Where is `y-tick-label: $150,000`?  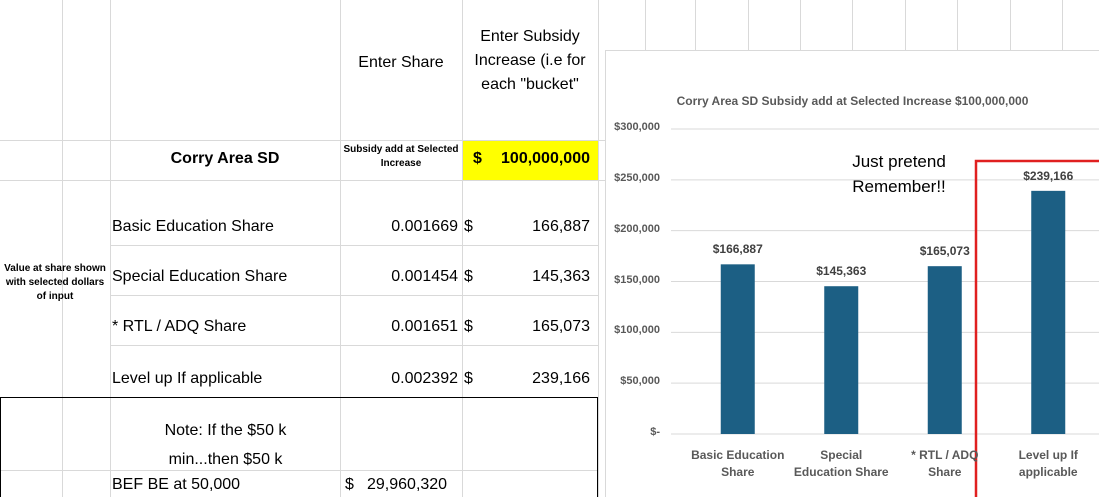
y-tick-label: $150,000 is located at coordinates (637, 279).